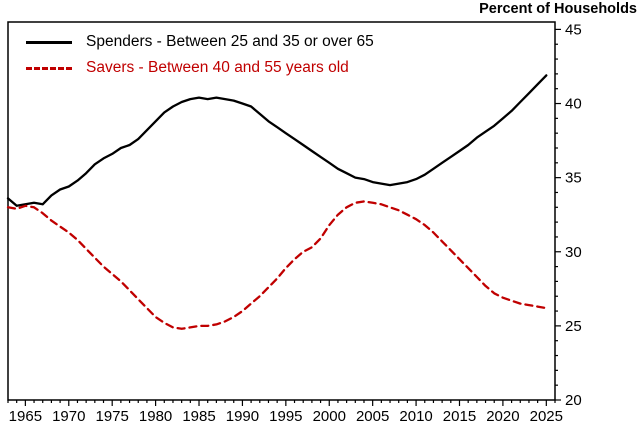 The height and width of the screenshot is (444, 640). I want to click on chart-title: Percent of Households, so click(558, 9).